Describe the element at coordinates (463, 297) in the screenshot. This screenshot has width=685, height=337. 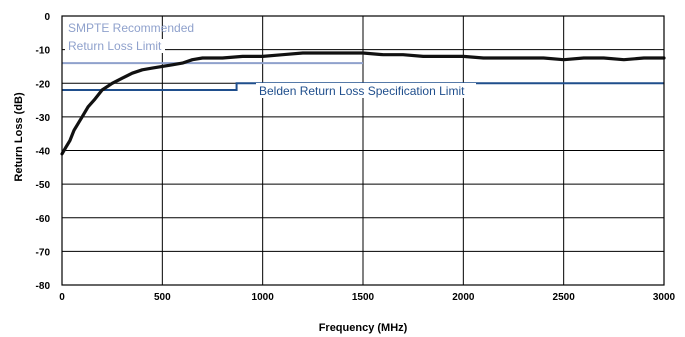
I see `x-tick-label: 2000` at that location.